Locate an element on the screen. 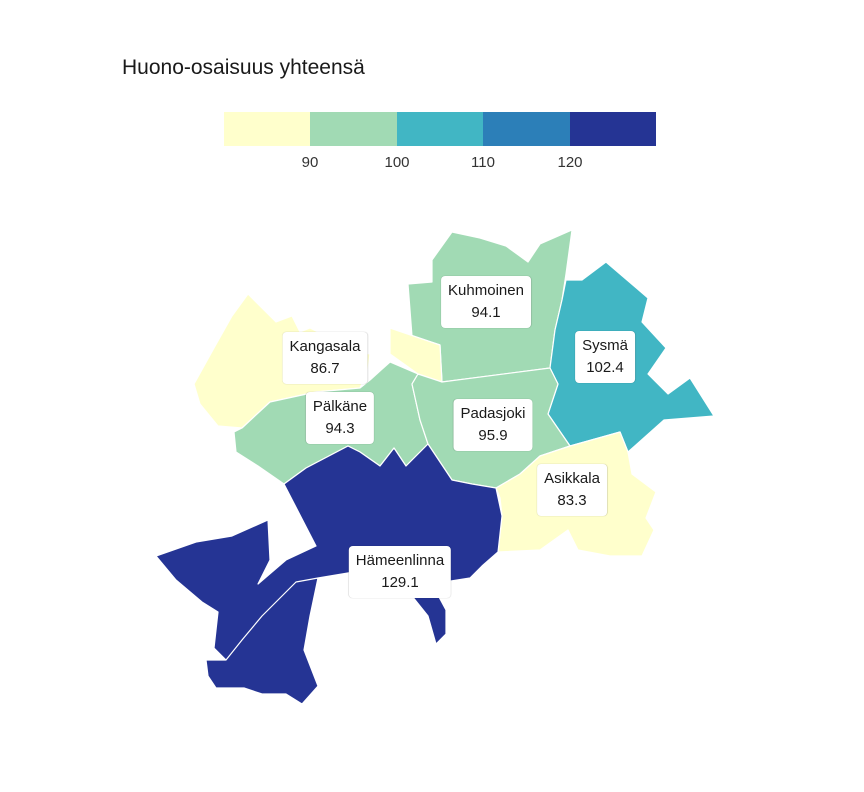 The height and width of the screenshot is (792, 864). legend-tick-110: 110 is located at coordinates (483, 162).